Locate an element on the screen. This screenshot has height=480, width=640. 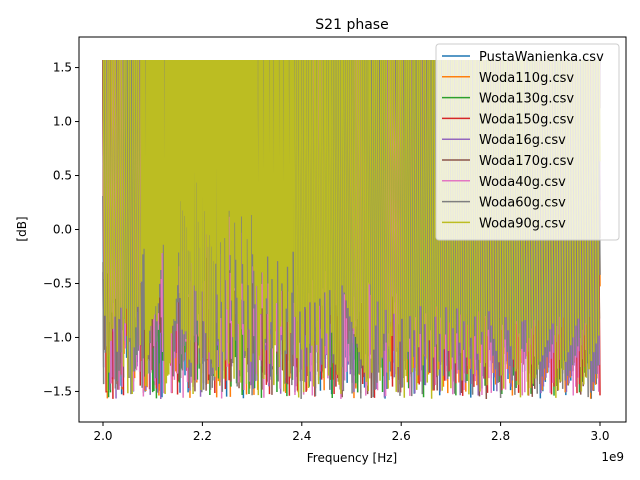
x-tick-label: 2.2 is located at coordinates (202, 436).